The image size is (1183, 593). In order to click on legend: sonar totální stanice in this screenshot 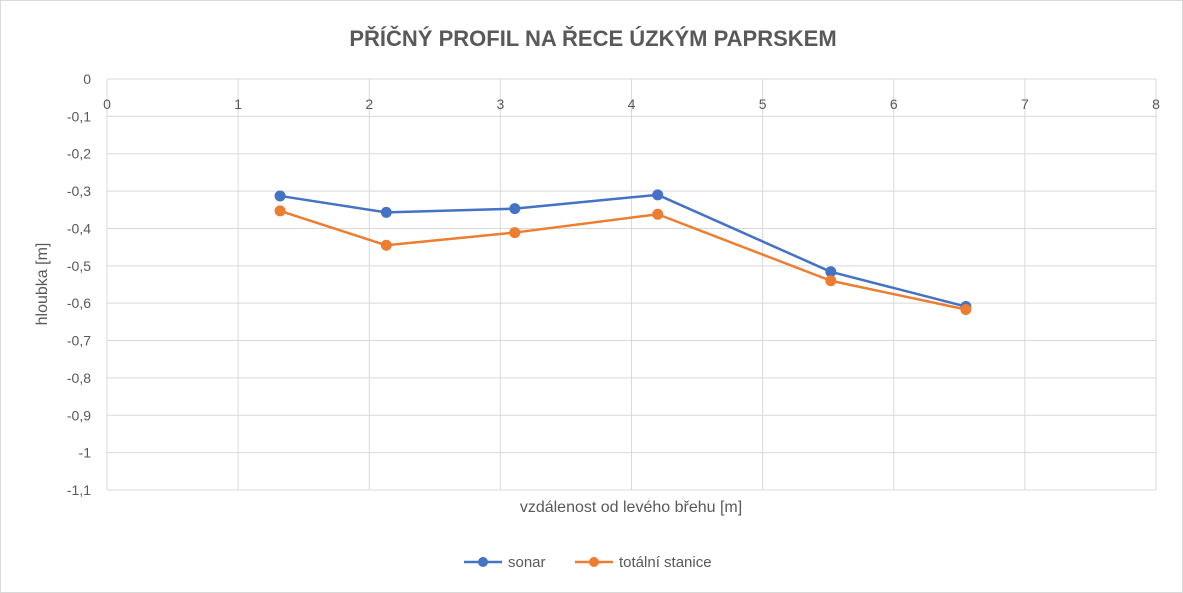, I will do `click(588, 562)`.